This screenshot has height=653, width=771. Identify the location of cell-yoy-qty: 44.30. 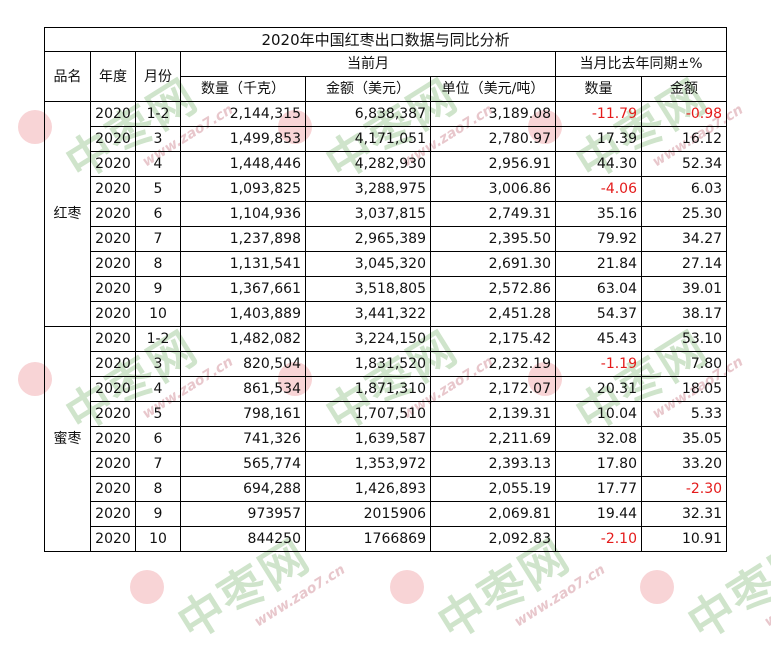
(598, 164).